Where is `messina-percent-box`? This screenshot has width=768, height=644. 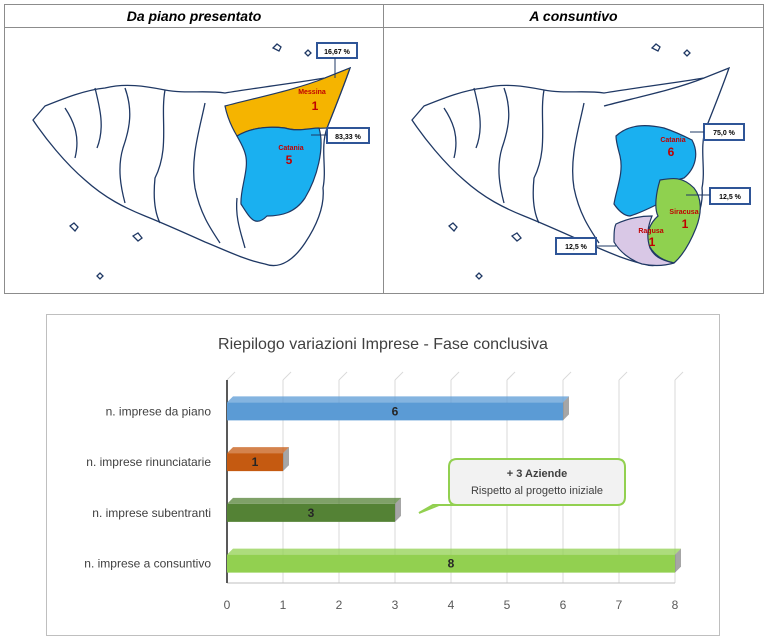
messina-percent-box is located at coordinates (337, 50).